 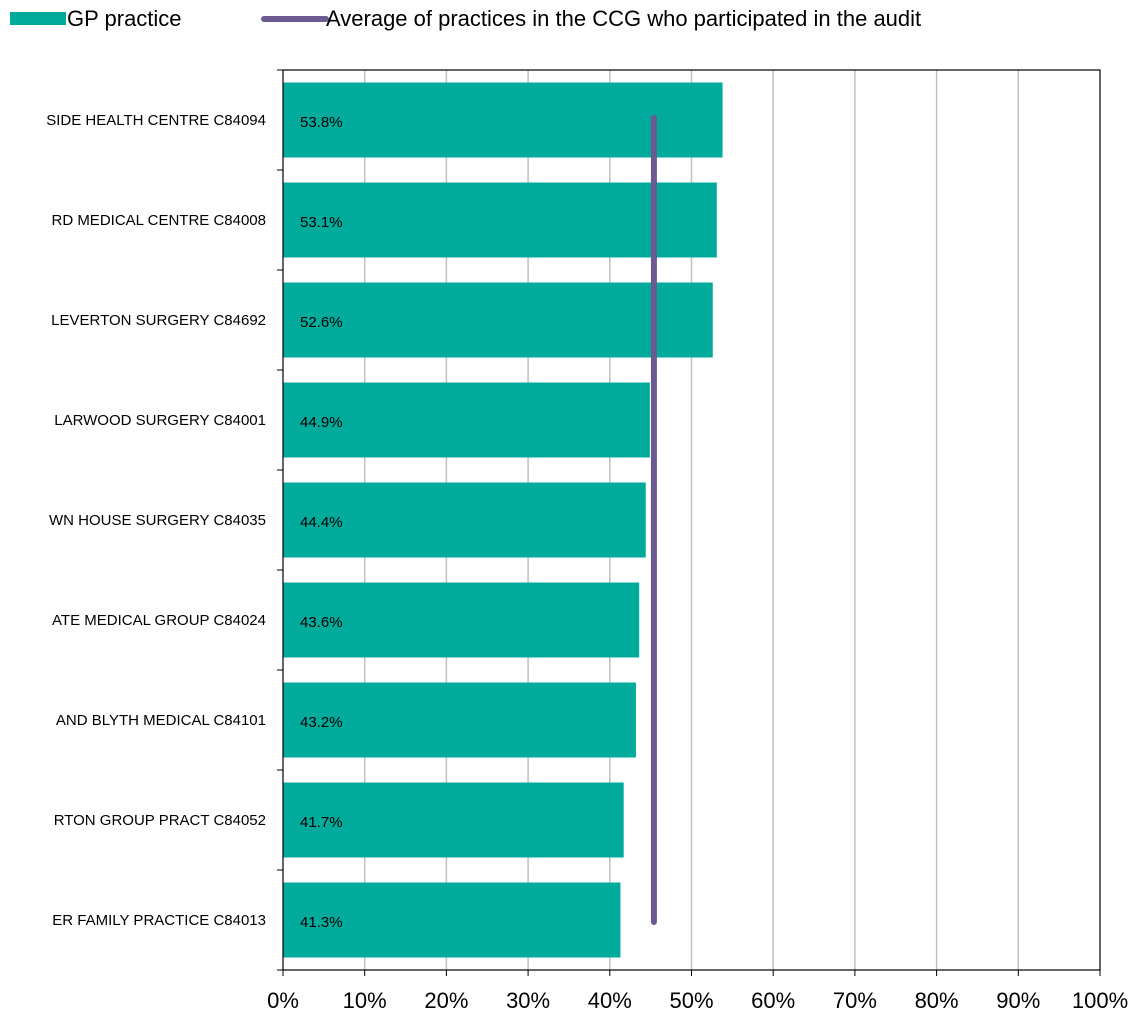 What do you see at coordinates (321, 122) in the screenshot?
I see `data-label: 53.8%` at bounding box center [321, 122].